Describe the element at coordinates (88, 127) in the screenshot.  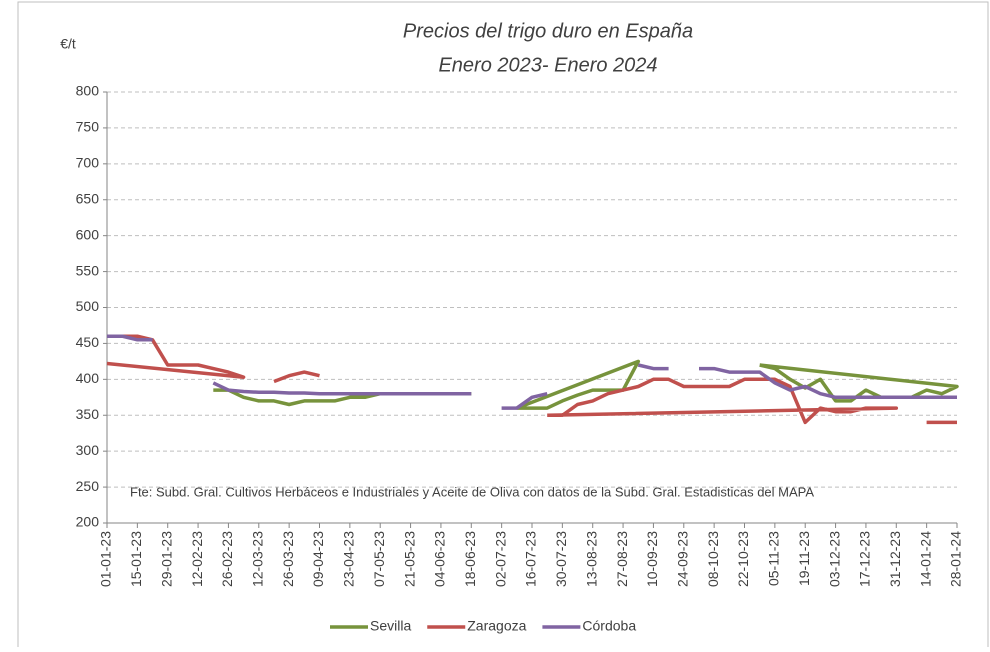
I see `y-tick-label: 750` at that location.